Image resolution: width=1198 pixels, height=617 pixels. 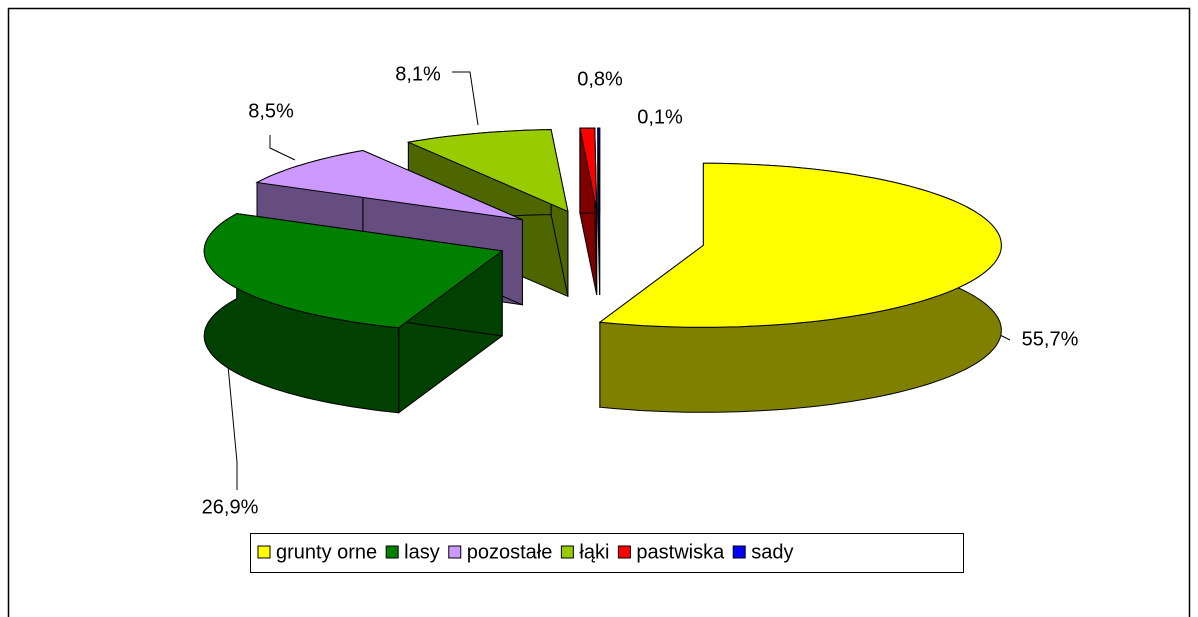 I want to click on data-label: 8,1%, so click(x=418, y=74).